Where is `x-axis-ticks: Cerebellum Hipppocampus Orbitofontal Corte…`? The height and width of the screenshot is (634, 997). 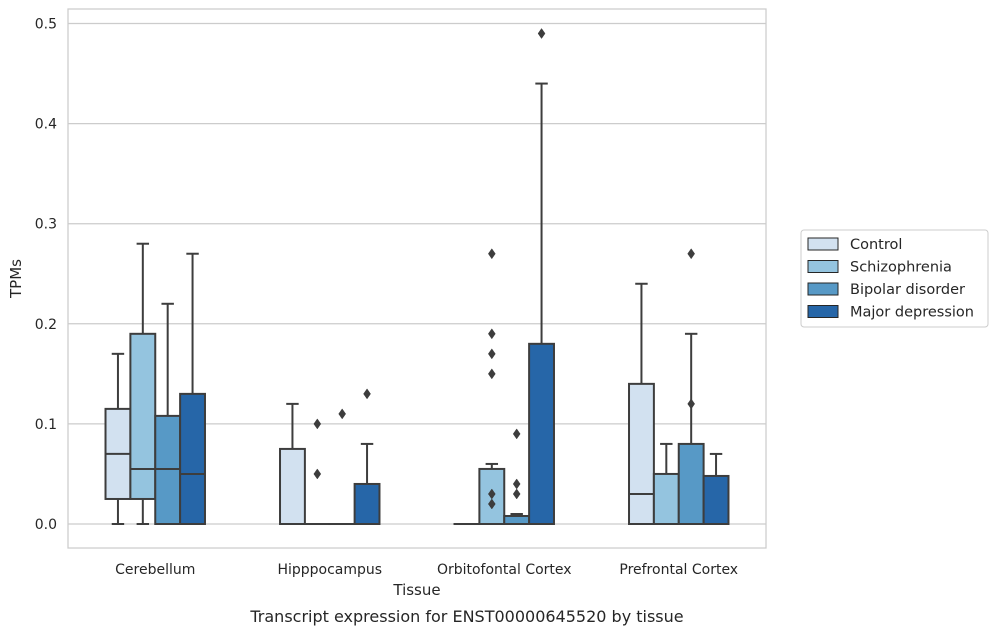 x-axis-ticks: Cerebellum Hipppocampus Orbitofontal Corte… is located at coordinates (426, 570).